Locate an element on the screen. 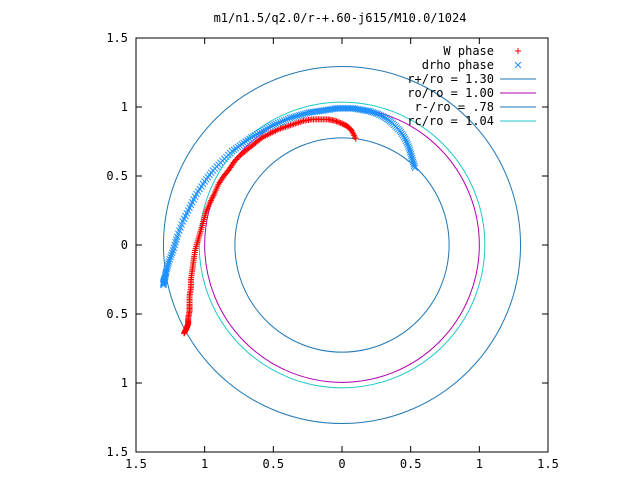 This screenshot has height=480, width=640. x-tick-label: 0 is located at coordinates (341, 464).